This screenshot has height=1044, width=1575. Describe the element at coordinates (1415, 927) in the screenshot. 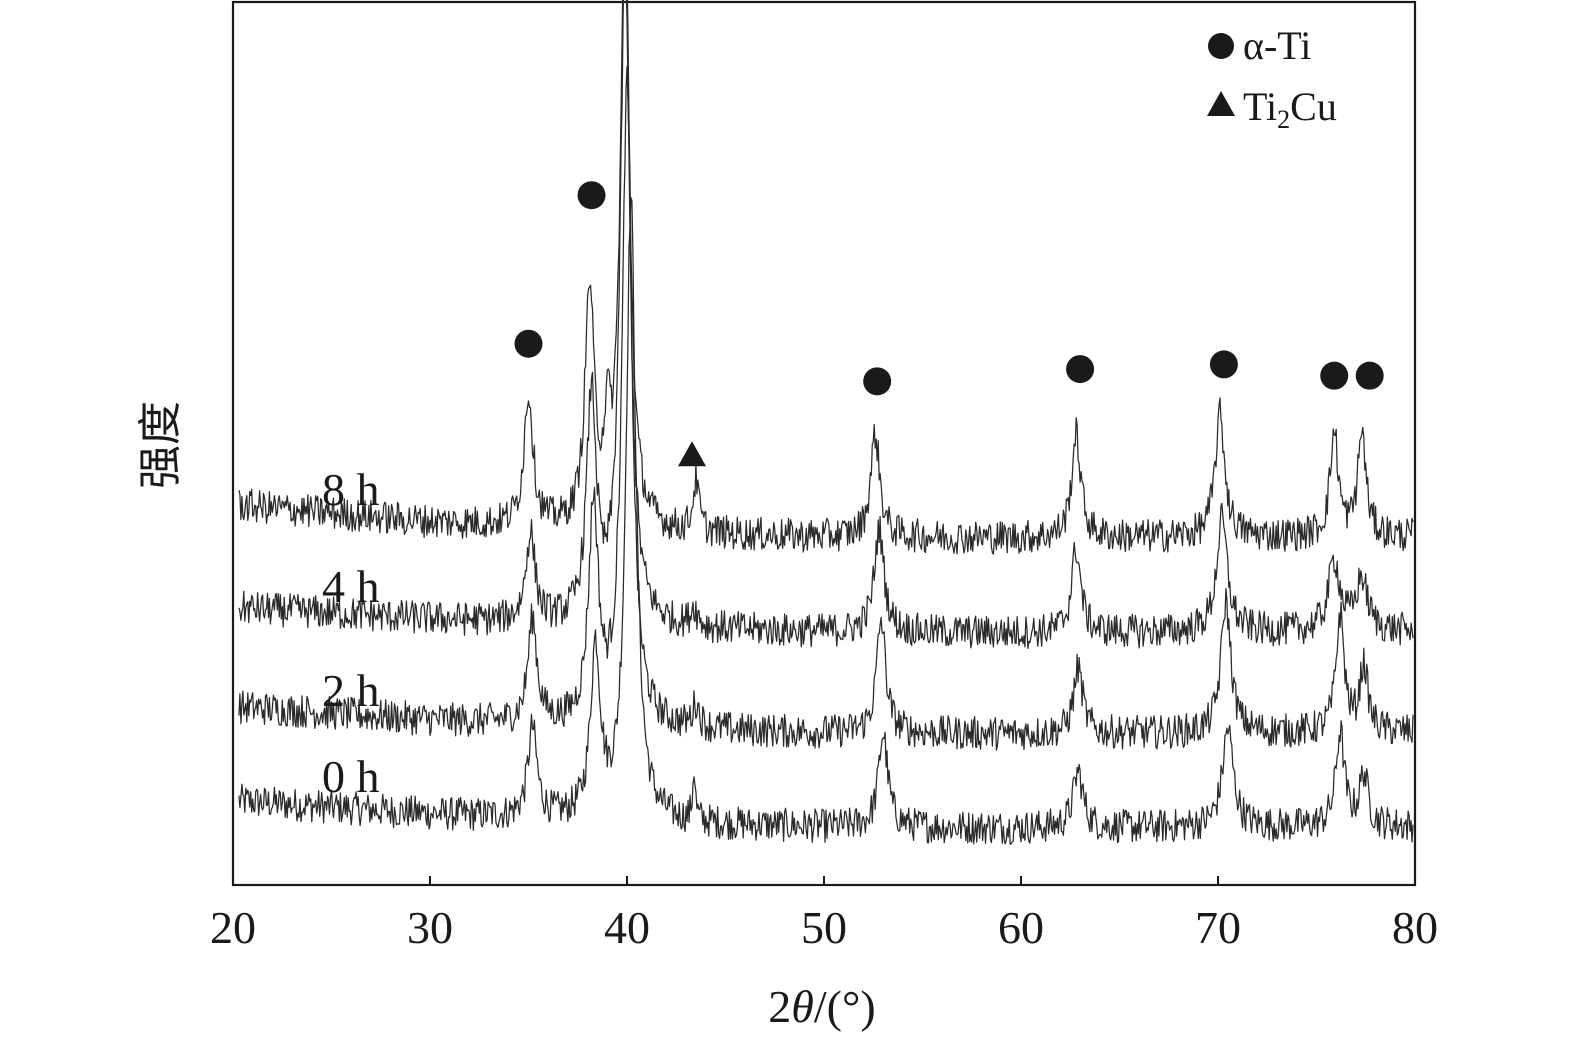

I see `x-tick-label: 80` at that location.